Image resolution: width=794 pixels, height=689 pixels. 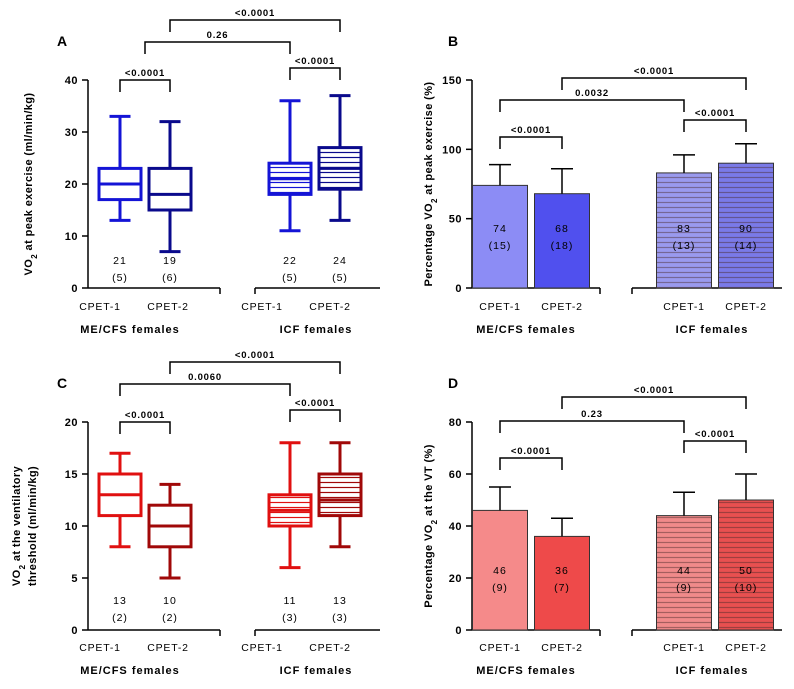 What do you see at coordinates (340, 261) in the screenshot?
I see `mean-label: 24` at bounding box center [340, 261].